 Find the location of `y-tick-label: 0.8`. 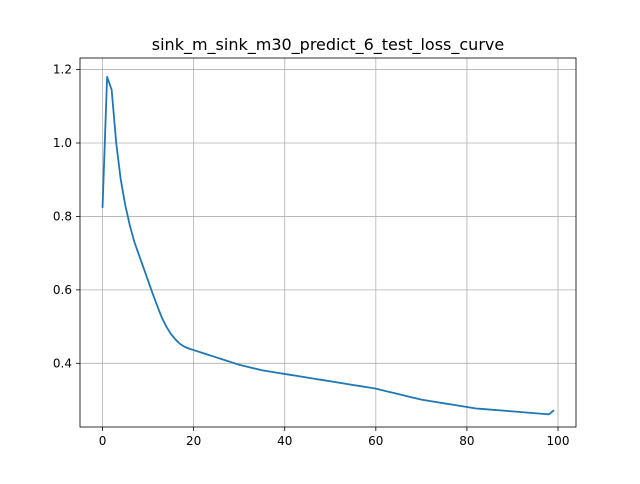

y-tick-label: 0.8 is located at coordinates (62, 216).